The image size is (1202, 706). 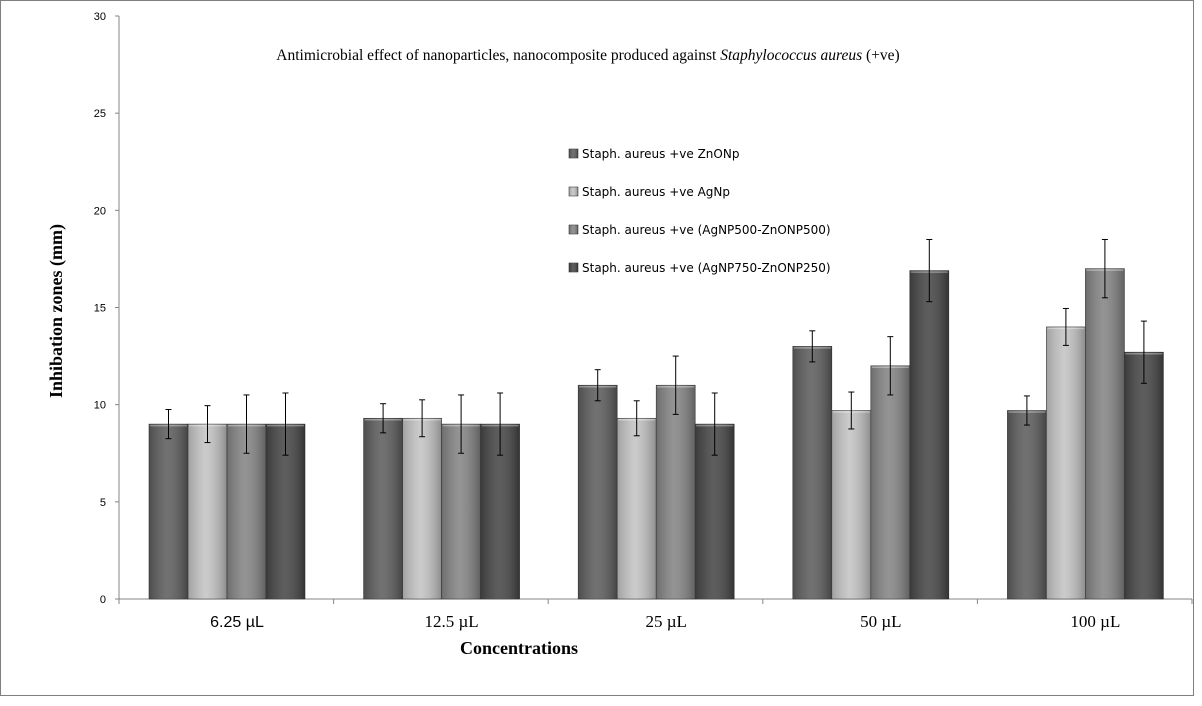 What do you see at coordinates (706, 268) in the screenshot?
I see `legend-label: Staph. aureus +ve (AgNP750-ZnONP250)` at bounding box center [706, 268].